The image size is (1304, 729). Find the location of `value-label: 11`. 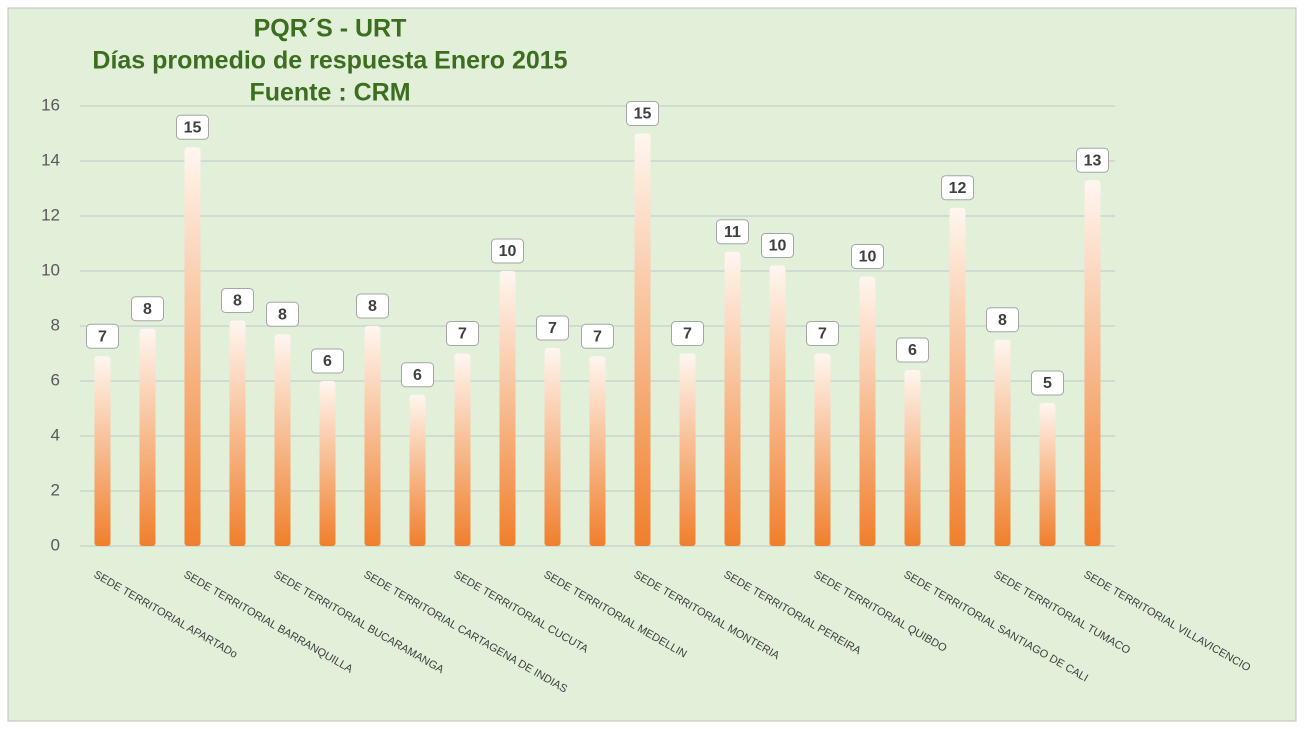

value-label: 11 is located at coordinates (732, 232).